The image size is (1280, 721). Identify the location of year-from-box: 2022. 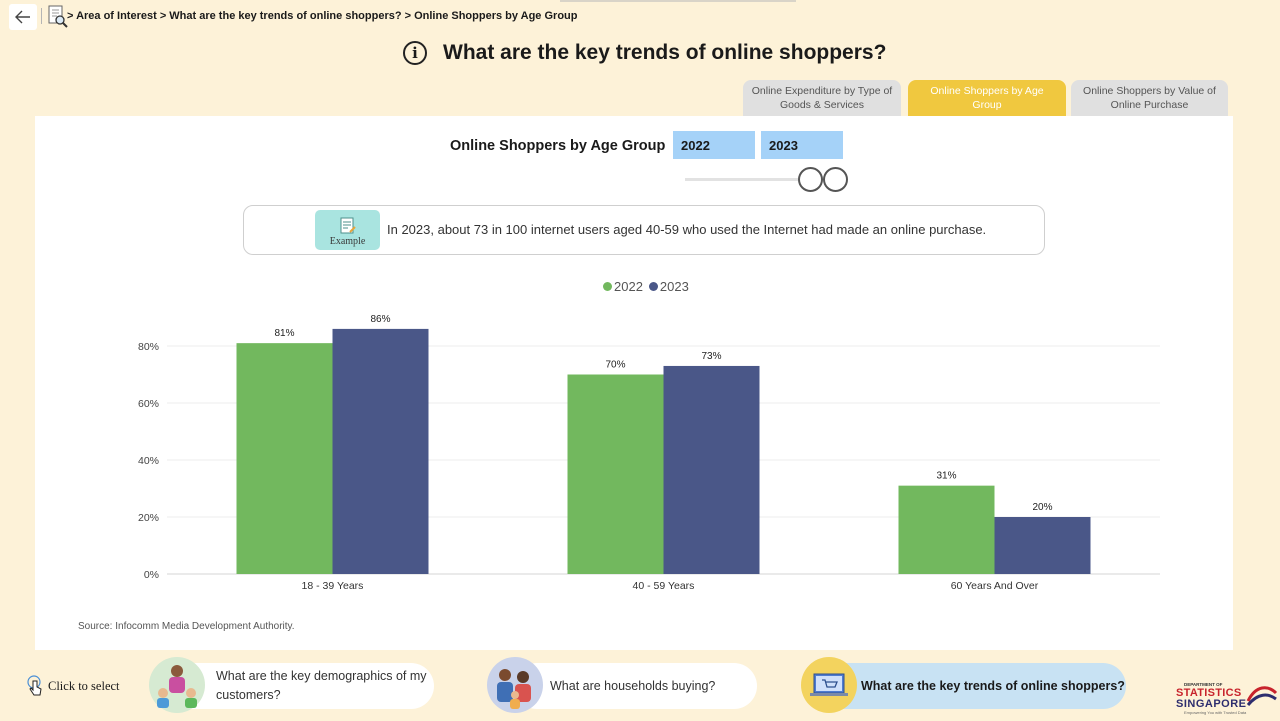
(714, 145).